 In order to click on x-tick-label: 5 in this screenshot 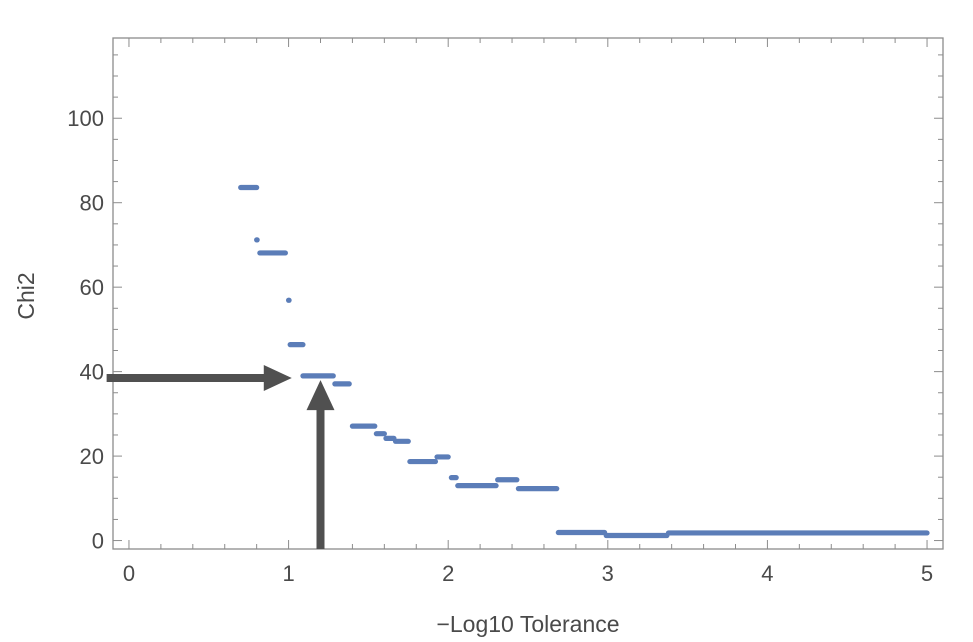, I will do `click(927, 573)`.